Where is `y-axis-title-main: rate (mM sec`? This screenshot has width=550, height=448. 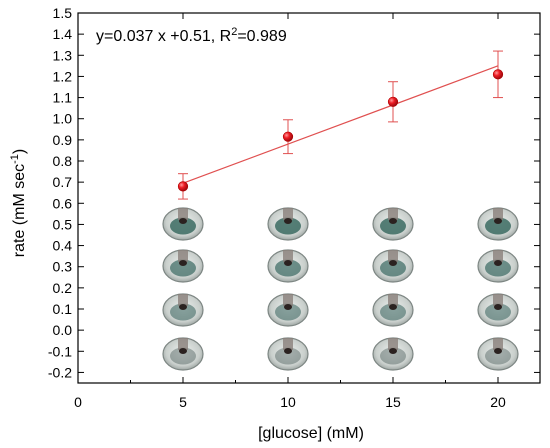
y-axis-title-main: rate (mM sec is located at coordinates (19, 210).